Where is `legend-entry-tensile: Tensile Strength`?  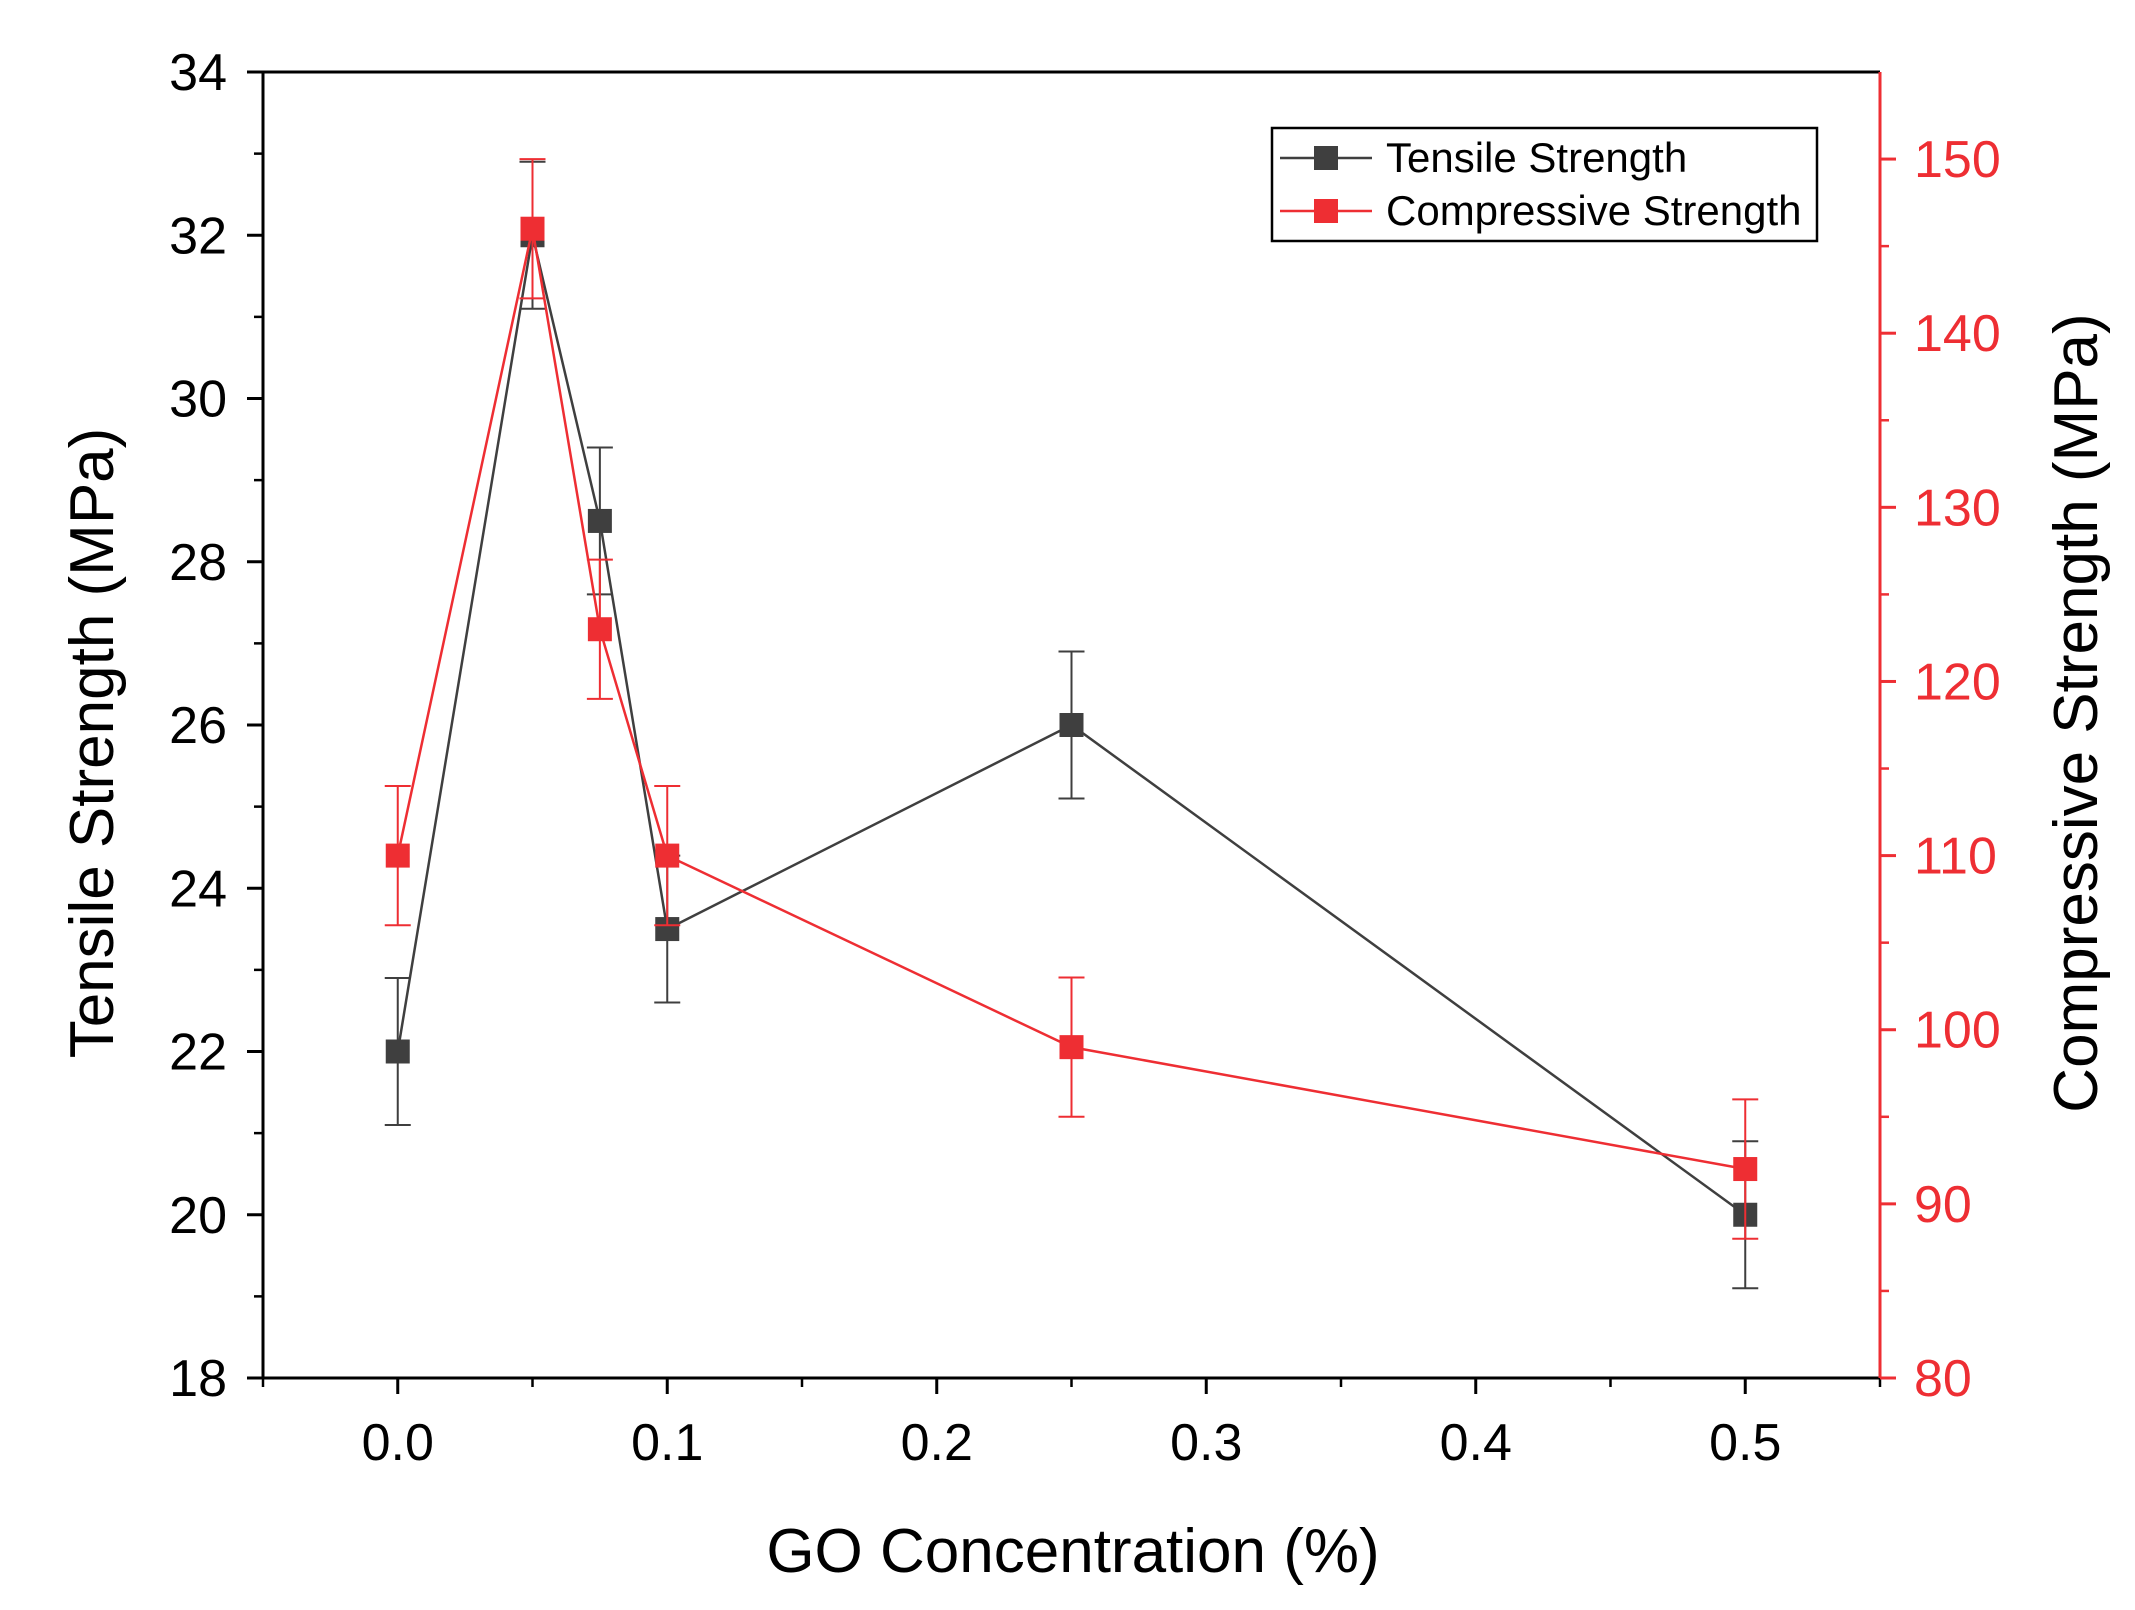
legend-entry-tensile: Tensile Strength is located at coordinates (1483, 157).